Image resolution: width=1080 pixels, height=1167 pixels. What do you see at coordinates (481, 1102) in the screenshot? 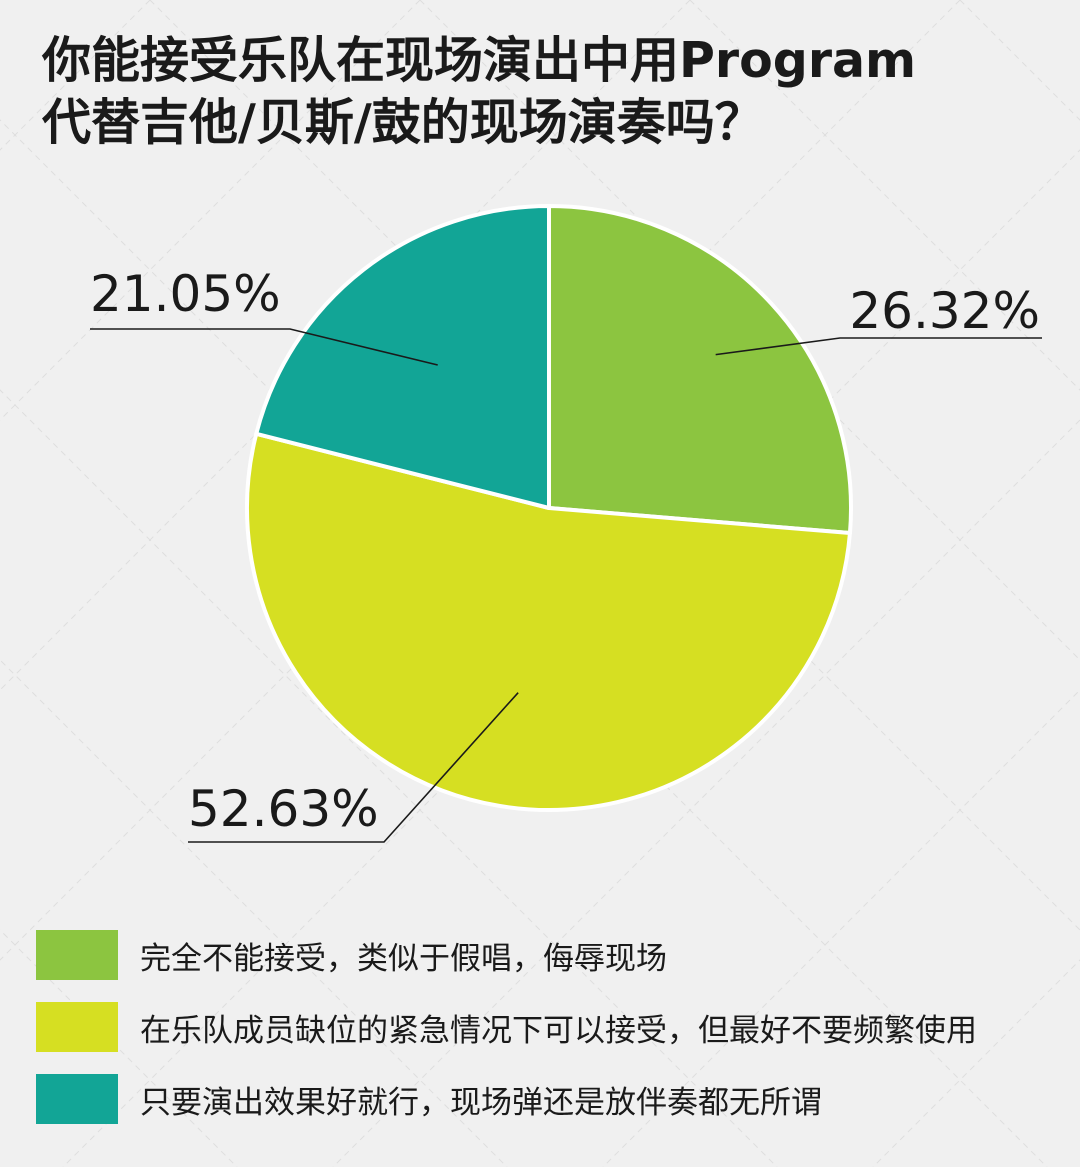
I see `legend-label: 只要演出效果好就行，现场弹还是放伴奏都无所谓` at bounding box center [481, 1102].